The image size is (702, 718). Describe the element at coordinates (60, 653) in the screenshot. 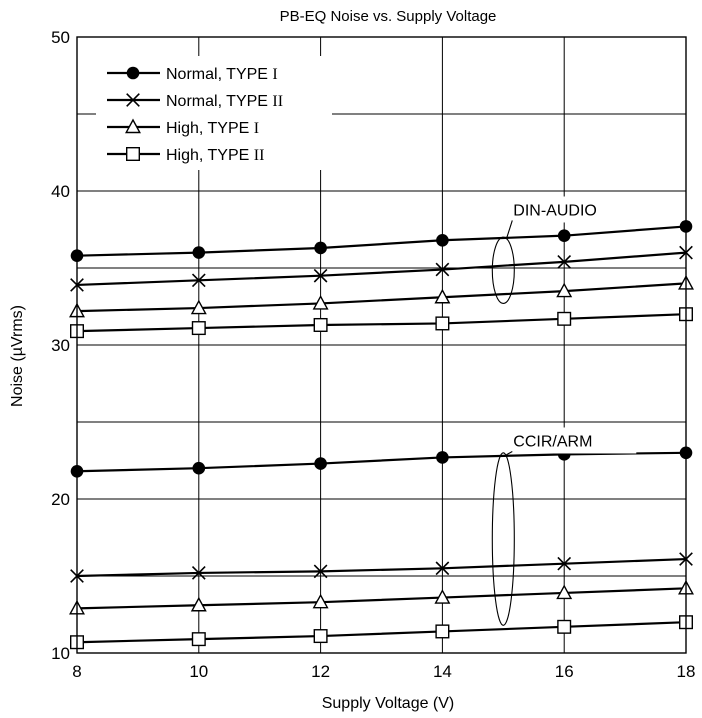

I see `y-tick-label: 10` at that location.